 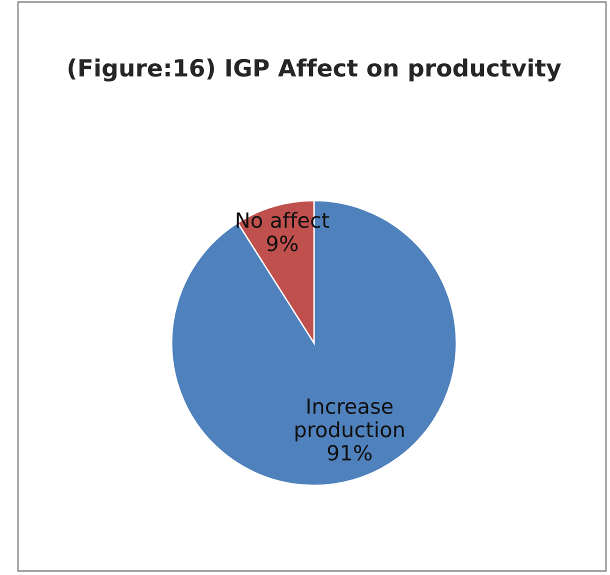 I want to click on data-label: 91%, so click(x=350, y=452).